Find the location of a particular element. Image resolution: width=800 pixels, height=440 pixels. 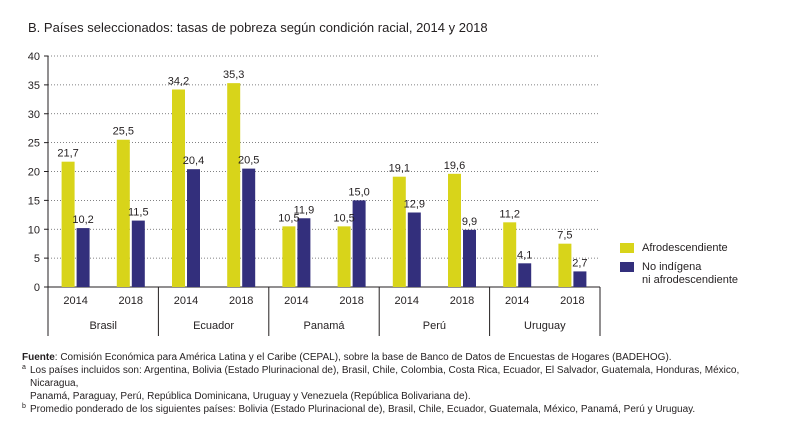

x-group-label: Brasil is located at coordinates (103, 326).